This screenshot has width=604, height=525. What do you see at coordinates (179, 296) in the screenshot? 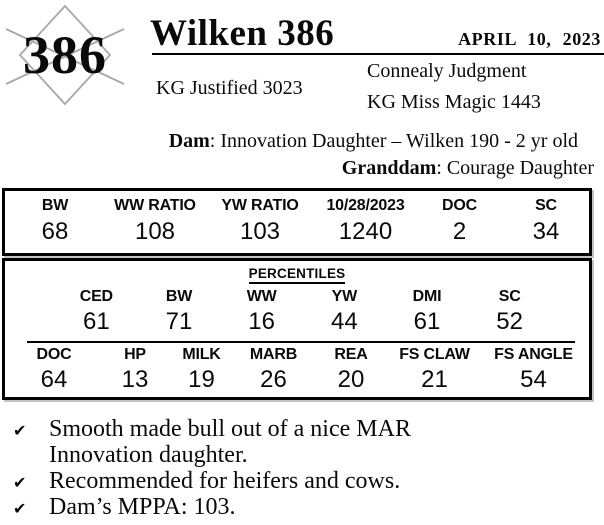
I see `pct-header-bw: BW` at bounding box center [179, 296].